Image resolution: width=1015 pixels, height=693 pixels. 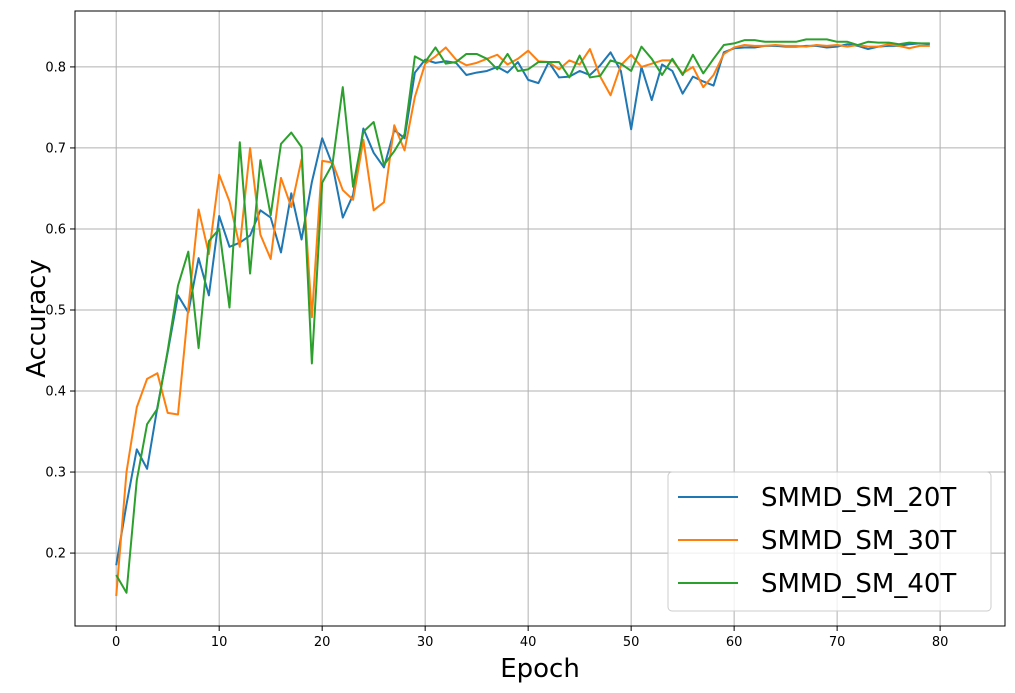 What do you see at coordinates (540, 669) in the screenshot?
I see `x-axis-label: Epoch` at bounding box center [540, 669].